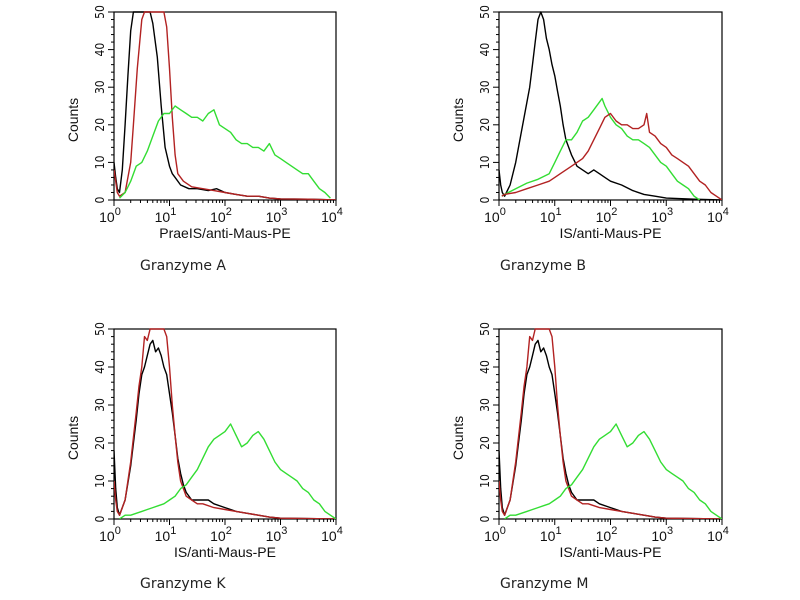 The height and width of the screenshot is (600, 800). I want to click on x-axis-label: PraeIS/anti-Maus-PE, so click(225, 233).